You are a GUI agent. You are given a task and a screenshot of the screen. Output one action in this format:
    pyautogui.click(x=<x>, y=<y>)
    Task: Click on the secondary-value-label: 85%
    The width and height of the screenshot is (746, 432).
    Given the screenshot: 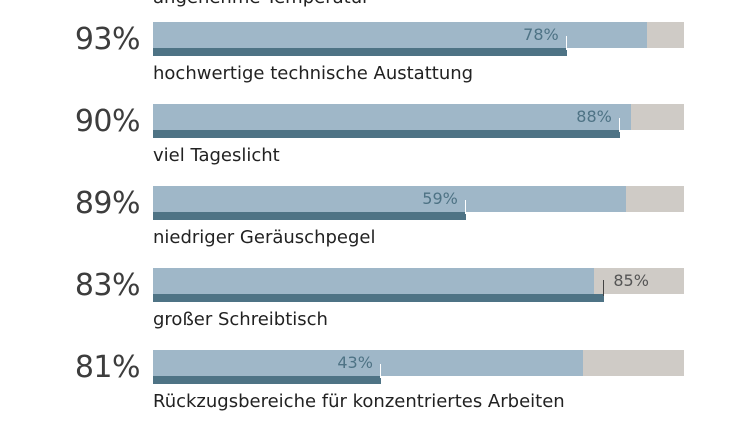 What is the action you would take?
    pyautogui.click(x=631, y=280)
    